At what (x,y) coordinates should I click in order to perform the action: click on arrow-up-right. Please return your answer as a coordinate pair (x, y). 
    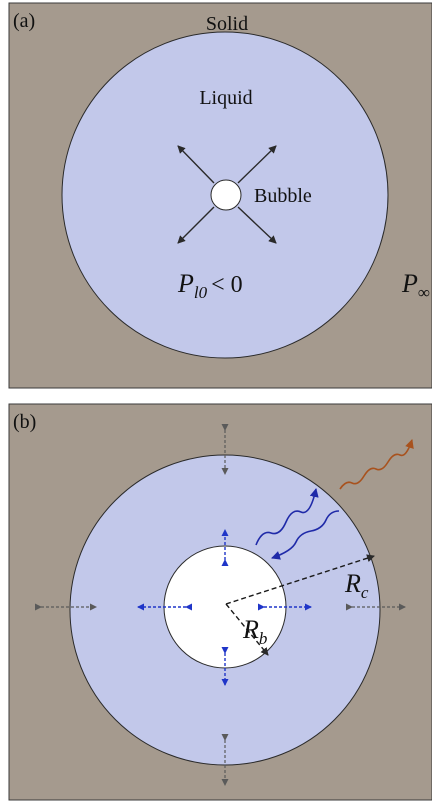
    Looking at the image, I should click on (257, 164).